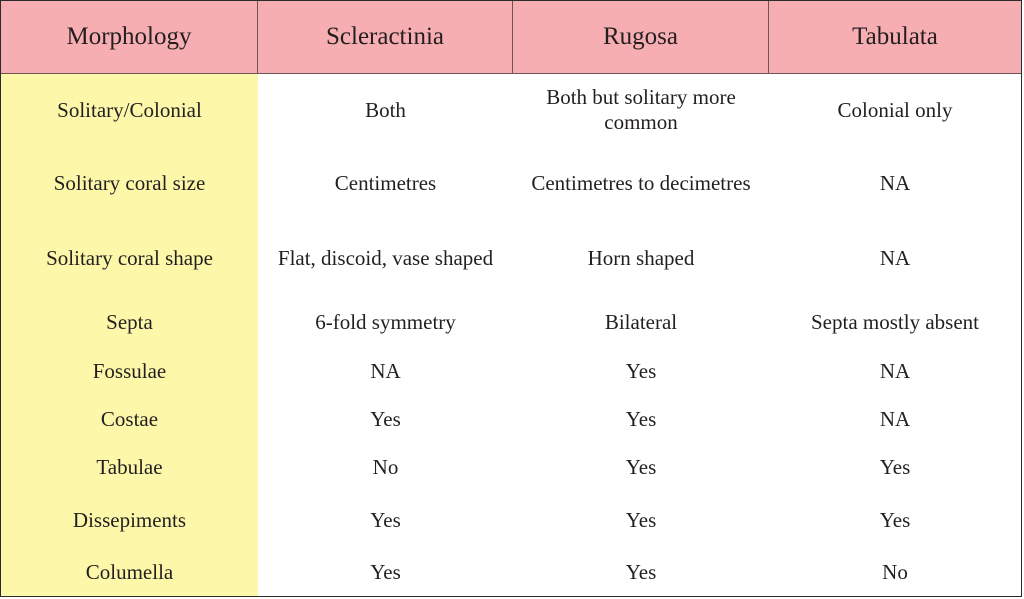 The height and width of the screenshot is (599, 1024). Describe the element at coordinates (511, 572) in the screenshot. I see `table-row: Columella Yes Yes No` at that location.